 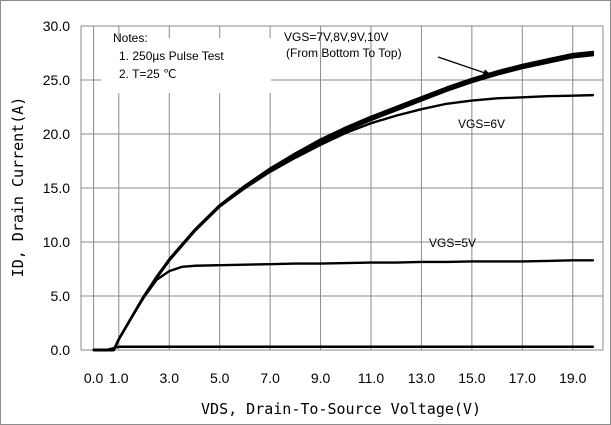 What do you see at coordinates (321, 378) in the screenshot?
I see `x-tick-label: 9.0` at bounding box center [321, 378].